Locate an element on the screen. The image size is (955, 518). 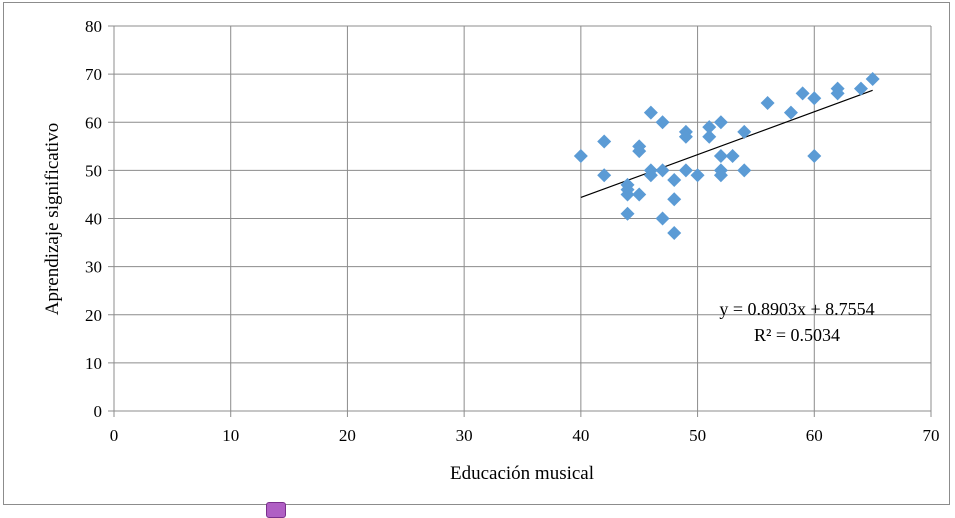
trendline-equation: y = 0.8903x + 8.7554 is located at coordinates (796, 309).